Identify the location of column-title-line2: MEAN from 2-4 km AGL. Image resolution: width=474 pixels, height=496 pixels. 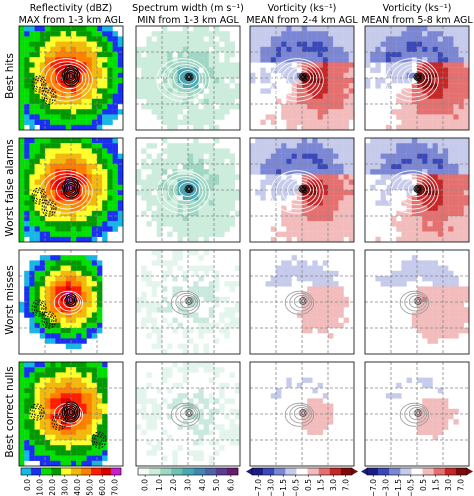
(302, 20).